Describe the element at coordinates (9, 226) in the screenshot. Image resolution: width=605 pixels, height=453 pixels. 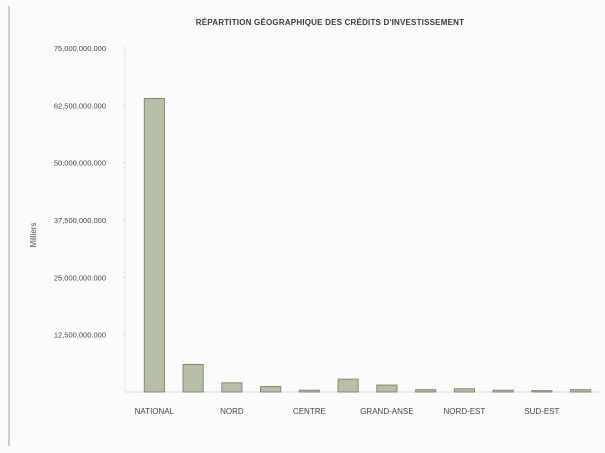
I see `frame-left-border` at that location.